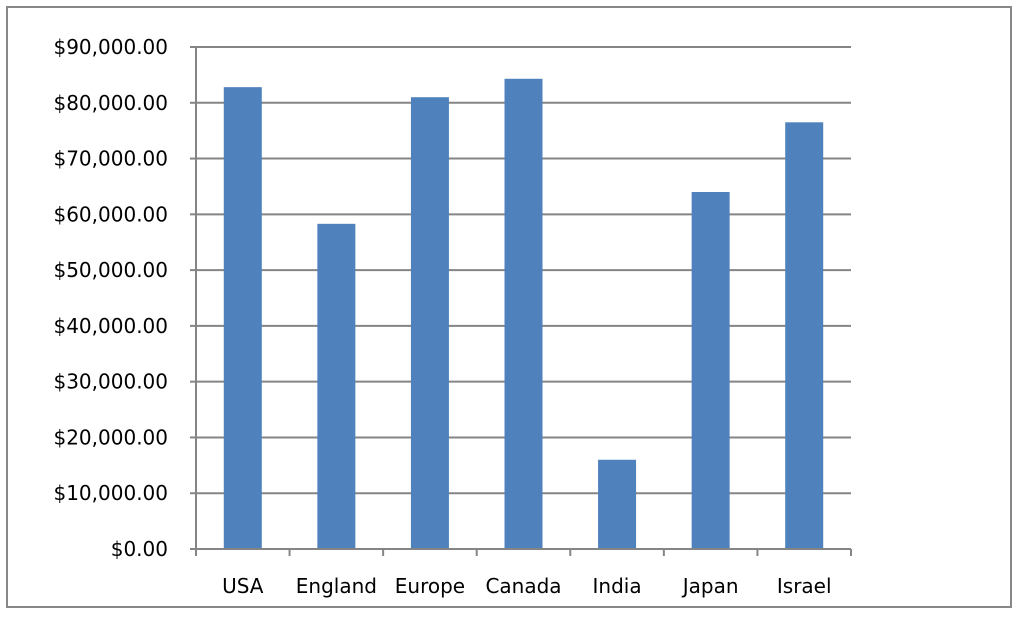 The image size is (1024, 617). I want to click on bar-usa, so click(242, 318).